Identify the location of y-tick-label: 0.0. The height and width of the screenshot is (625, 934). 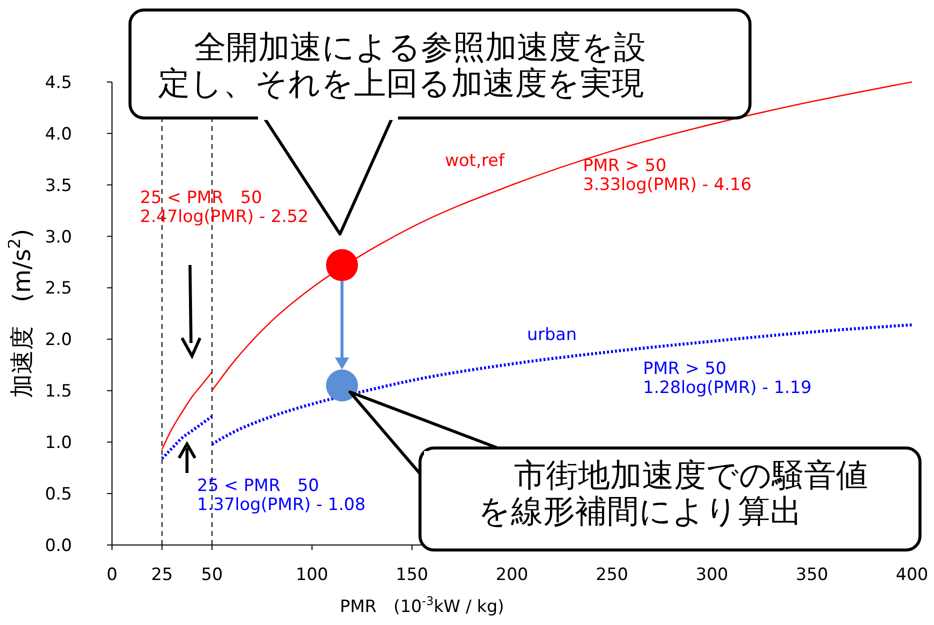
(58, 546).